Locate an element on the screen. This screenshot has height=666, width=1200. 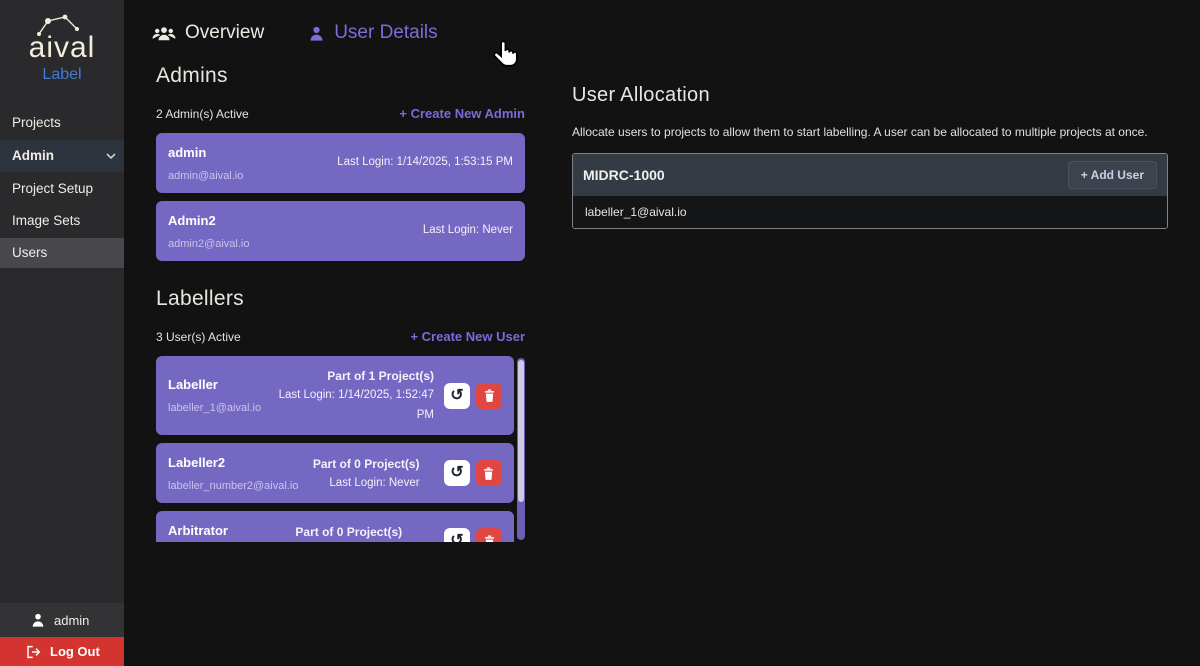
constellation-icon is located at coordinates (58, 25).